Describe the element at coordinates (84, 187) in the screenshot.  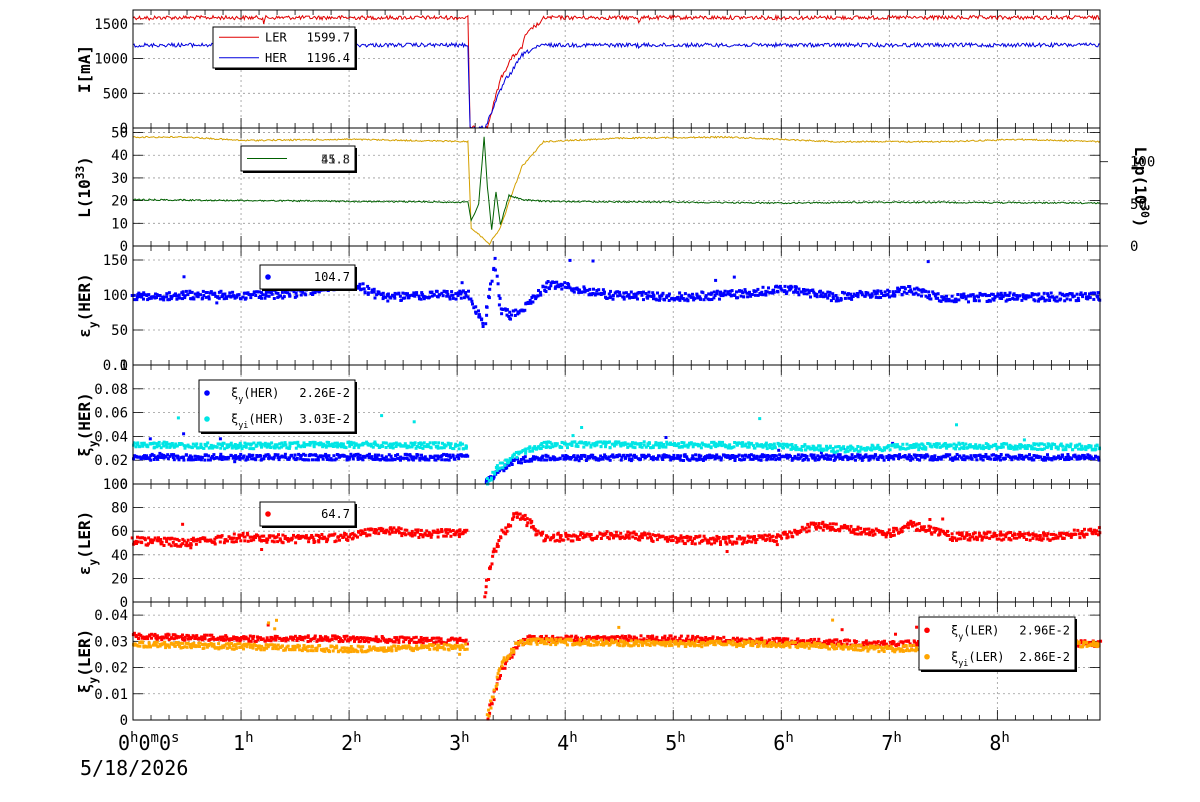
I see `y-axis-label: L(1033)` at that location.